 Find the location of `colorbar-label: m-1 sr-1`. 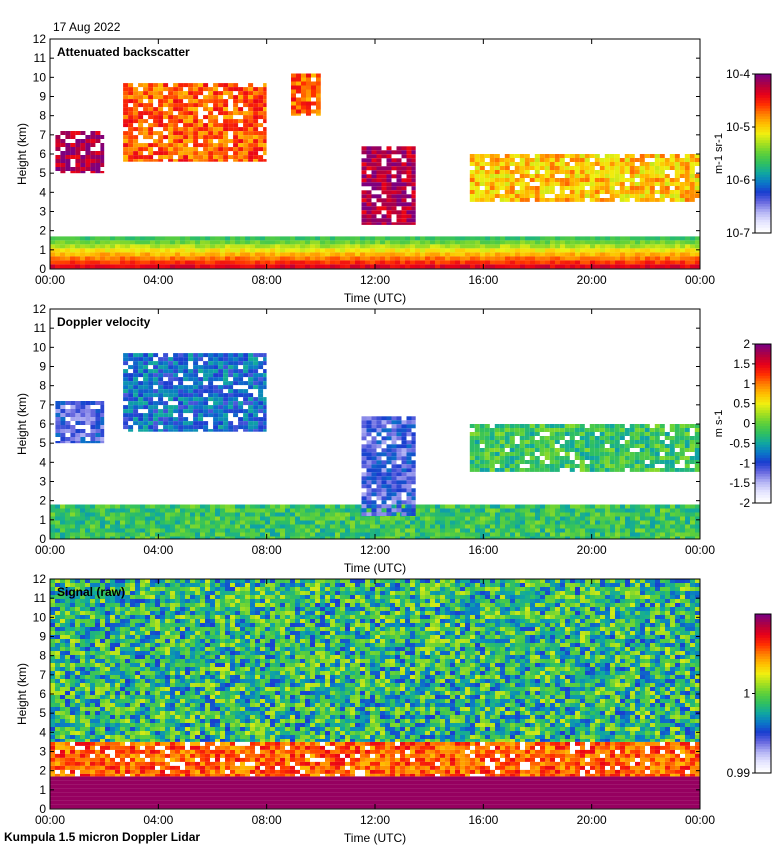

colorbar-label: m-1 sr-1 is located at coordinates (719, 153).